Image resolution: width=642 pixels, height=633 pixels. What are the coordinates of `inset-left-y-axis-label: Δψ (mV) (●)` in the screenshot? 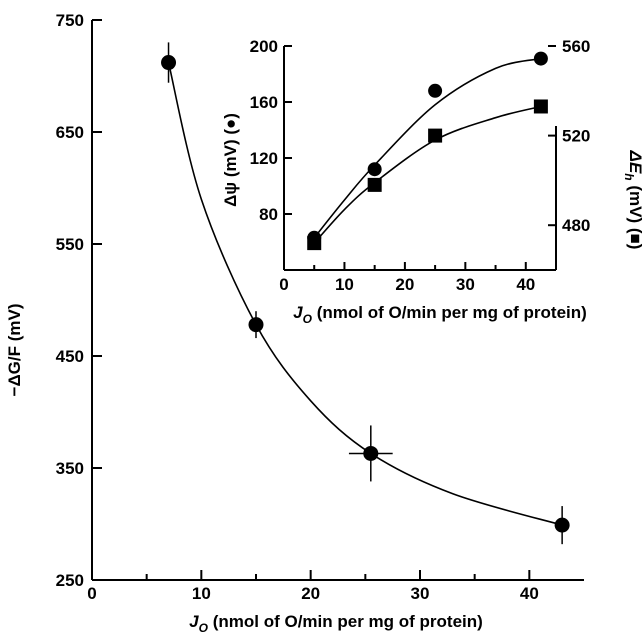 It's located at (230, 160).